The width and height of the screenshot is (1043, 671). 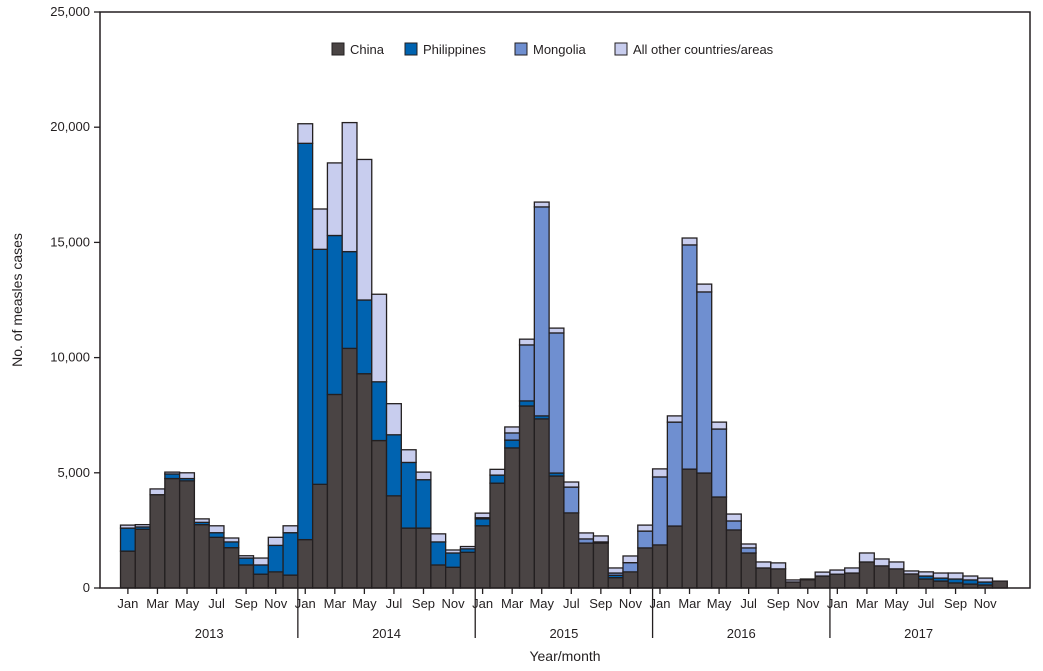 I want to click on y-tick-label: 15,000, so click(x=70, y=241).